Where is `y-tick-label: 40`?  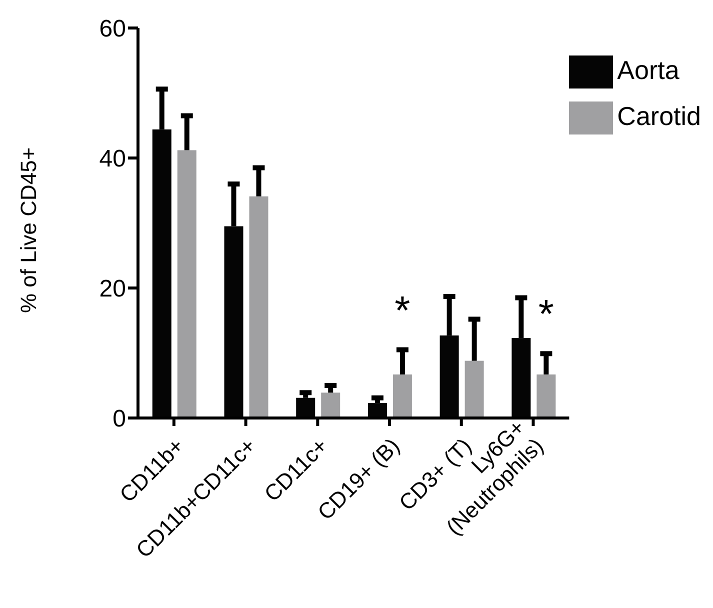
y-tick-label: 40 is located at coordinates (112, 159).